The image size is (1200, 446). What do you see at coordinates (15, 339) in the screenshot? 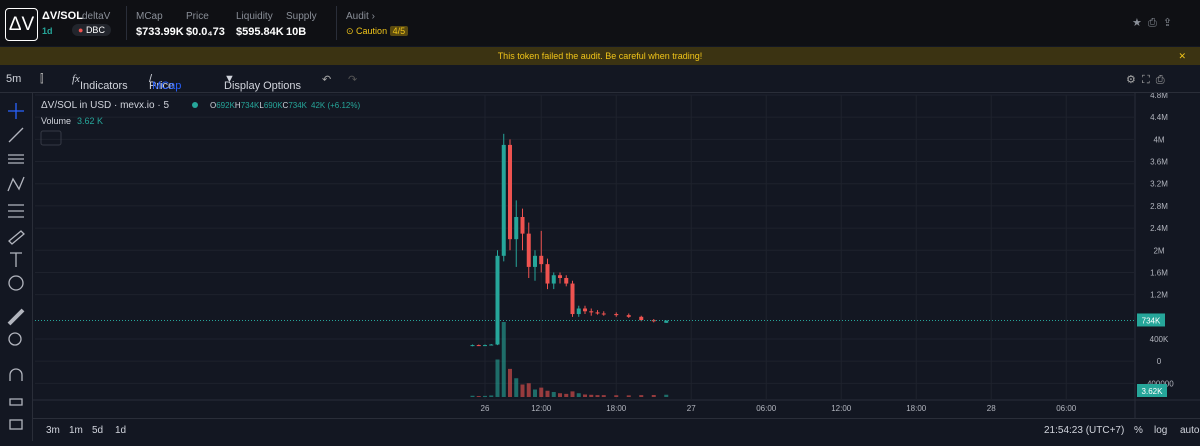
I see `zoom-tool` at bounding box center [15, 339].